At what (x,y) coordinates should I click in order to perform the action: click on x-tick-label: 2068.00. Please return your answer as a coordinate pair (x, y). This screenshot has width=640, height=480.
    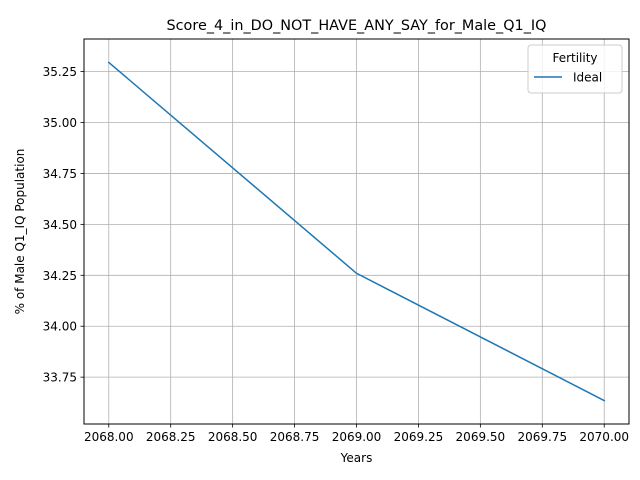
    Looking at the image, I should click on (109, 437).